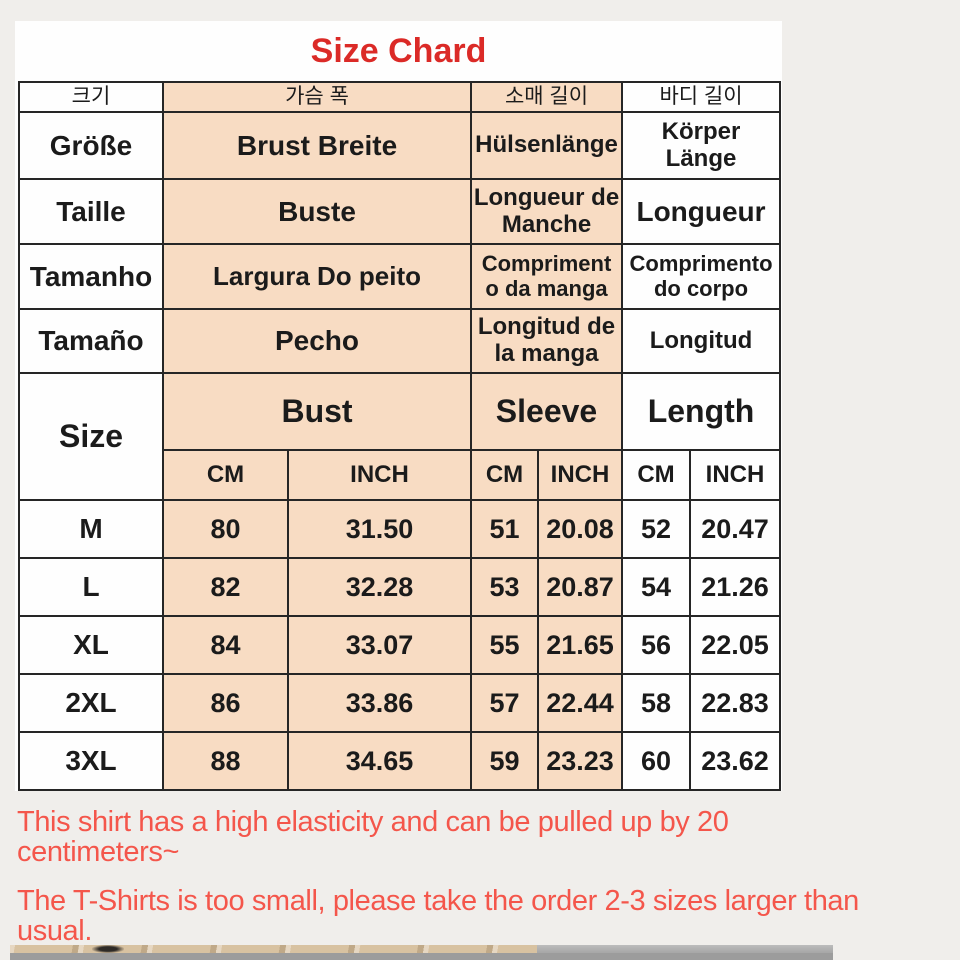  I want to click on length-inch-header: INCH, so click(735, 475).